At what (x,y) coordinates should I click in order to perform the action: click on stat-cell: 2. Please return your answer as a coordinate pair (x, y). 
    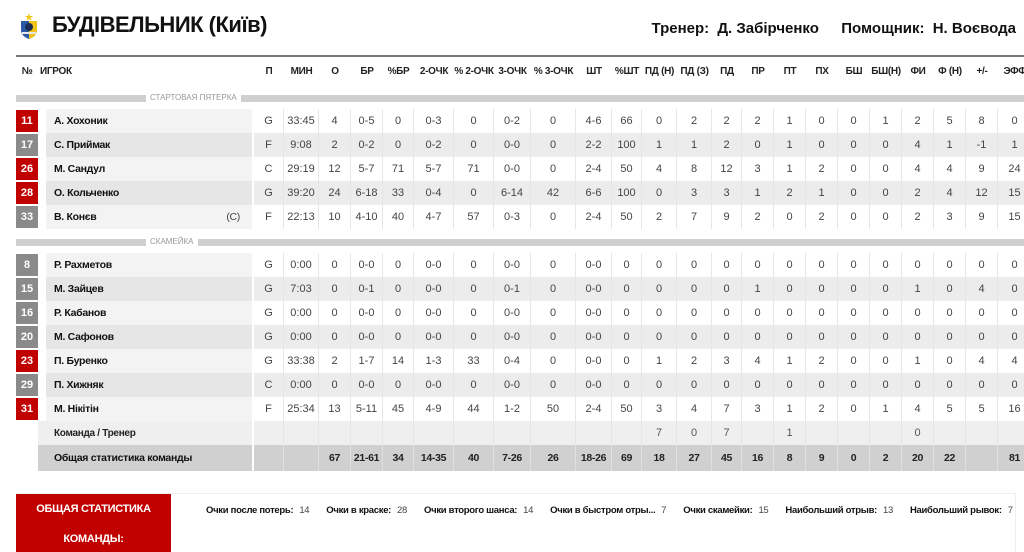
    Looking at the image, I should click on (758, 217).